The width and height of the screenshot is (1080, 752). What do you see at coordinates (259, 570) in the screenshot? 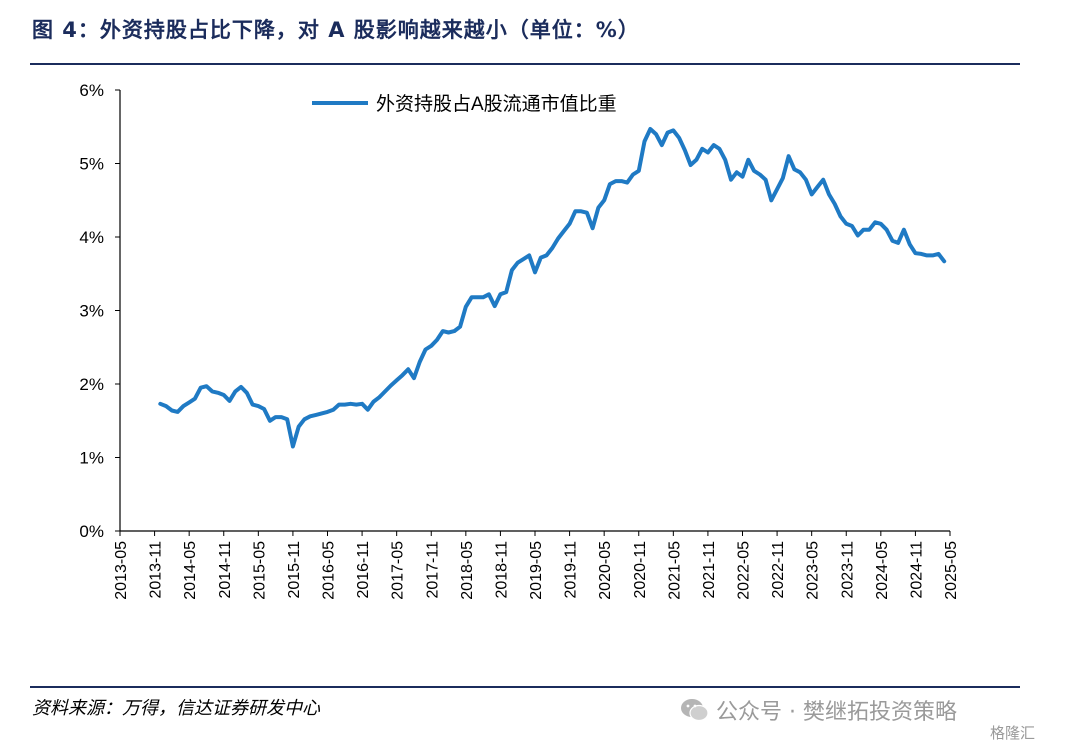
I see `x-tick-label: 2015-05` at bounding box center [259, 570].